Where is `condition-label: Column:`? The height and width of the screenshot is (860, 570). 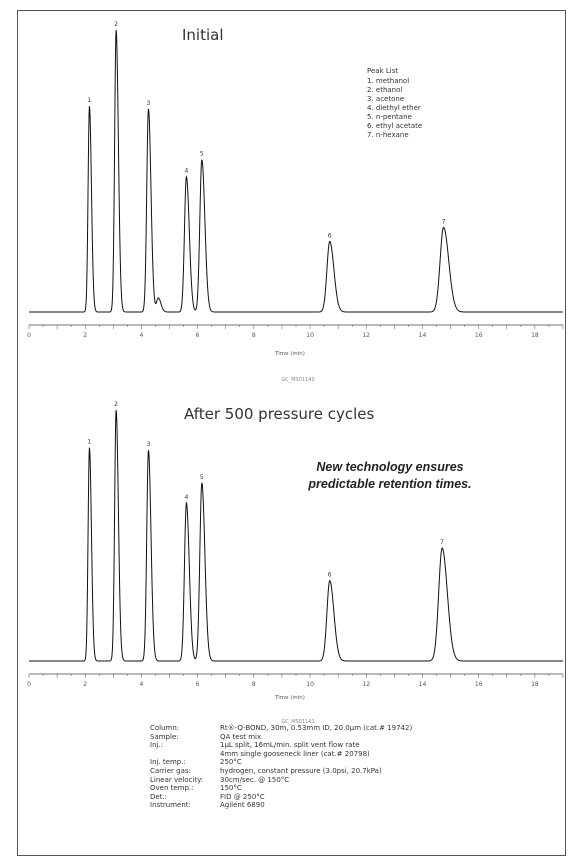
condition-label: Column: is located at coordinates (165, 728).